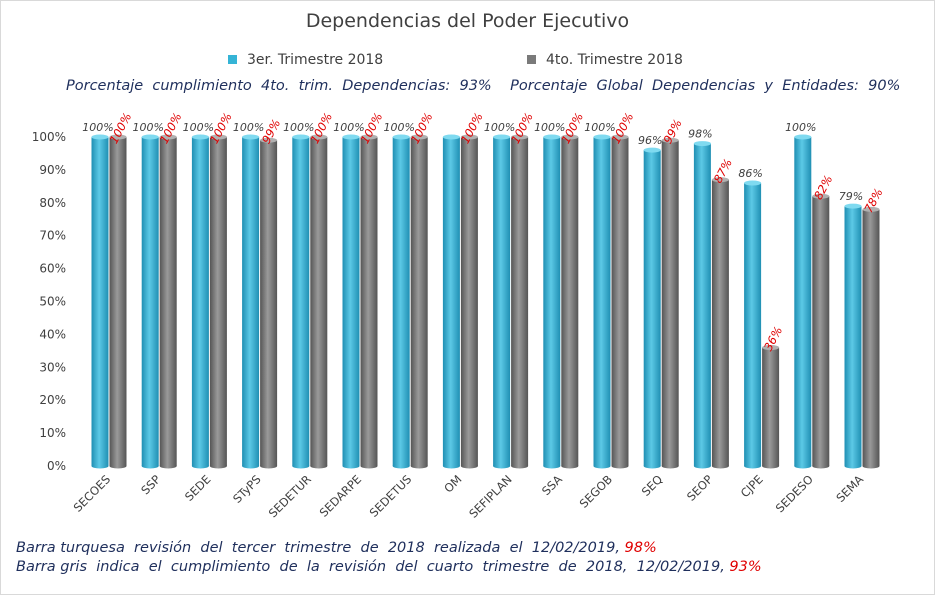  What do you see at coordinates (723, 170) in the screenshot?
I see `data-label-q4: 87%` at bounding box center [723, 170].